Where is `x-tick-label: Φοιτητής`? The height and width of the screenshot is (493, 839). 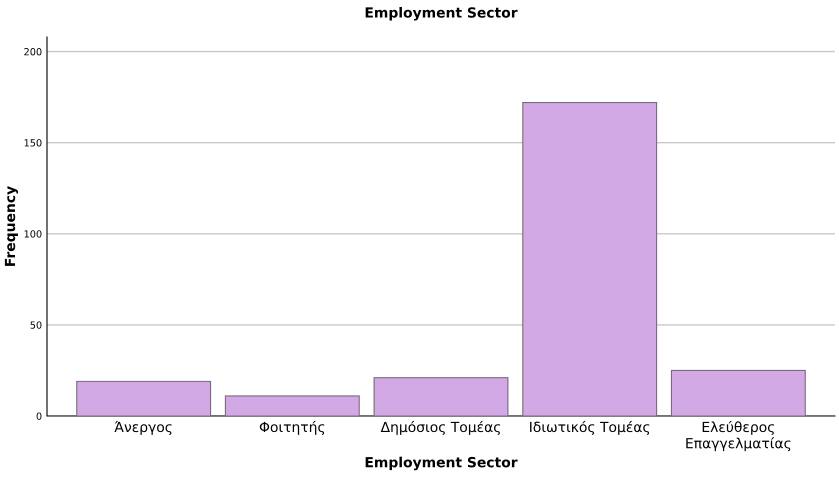 x-tick-label: Φοιτητής is located at coordinates (292, 427).